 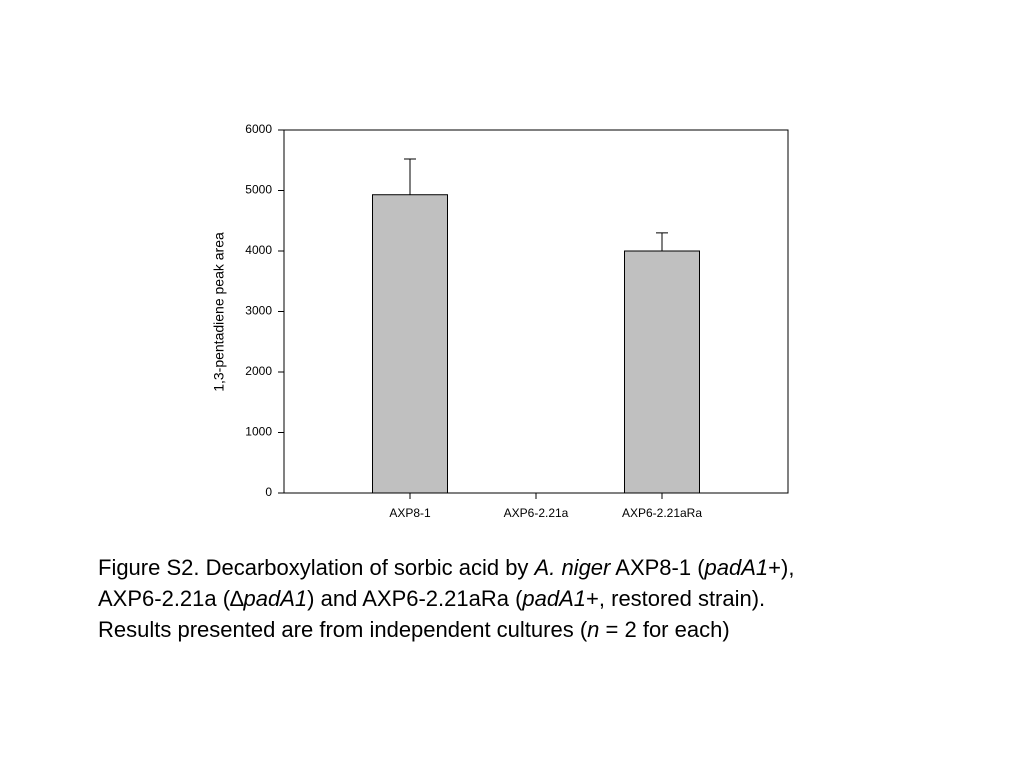 I want to click on caption-text: AXP6-2.21a (∆, so click(x=171, y=598).